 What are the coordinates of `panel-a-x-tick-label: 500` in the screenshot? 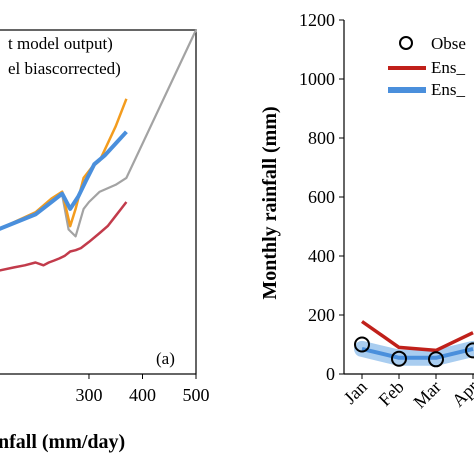 It's located at (196, 395).